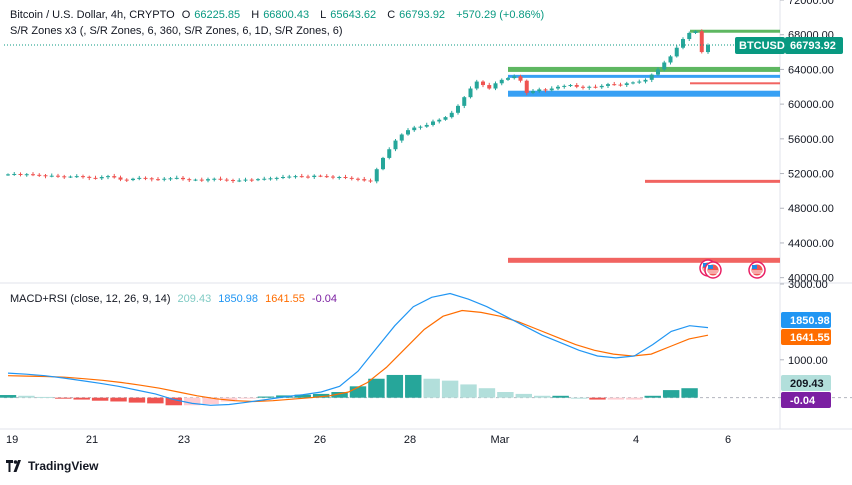 This screenshot has width=852, height=485. Describe the element at coordinates (12, 440) in the screenshot. I see `time-tick-label: 19` at that location.